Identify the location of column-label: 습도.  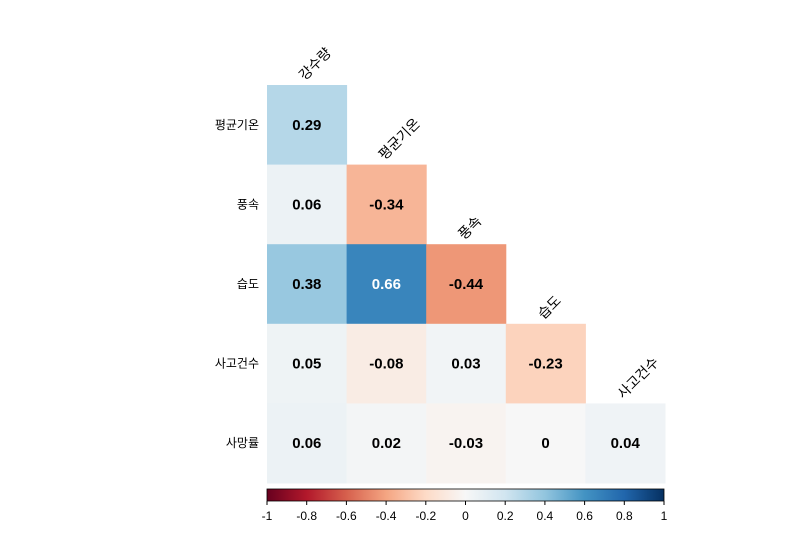
(550, 308).